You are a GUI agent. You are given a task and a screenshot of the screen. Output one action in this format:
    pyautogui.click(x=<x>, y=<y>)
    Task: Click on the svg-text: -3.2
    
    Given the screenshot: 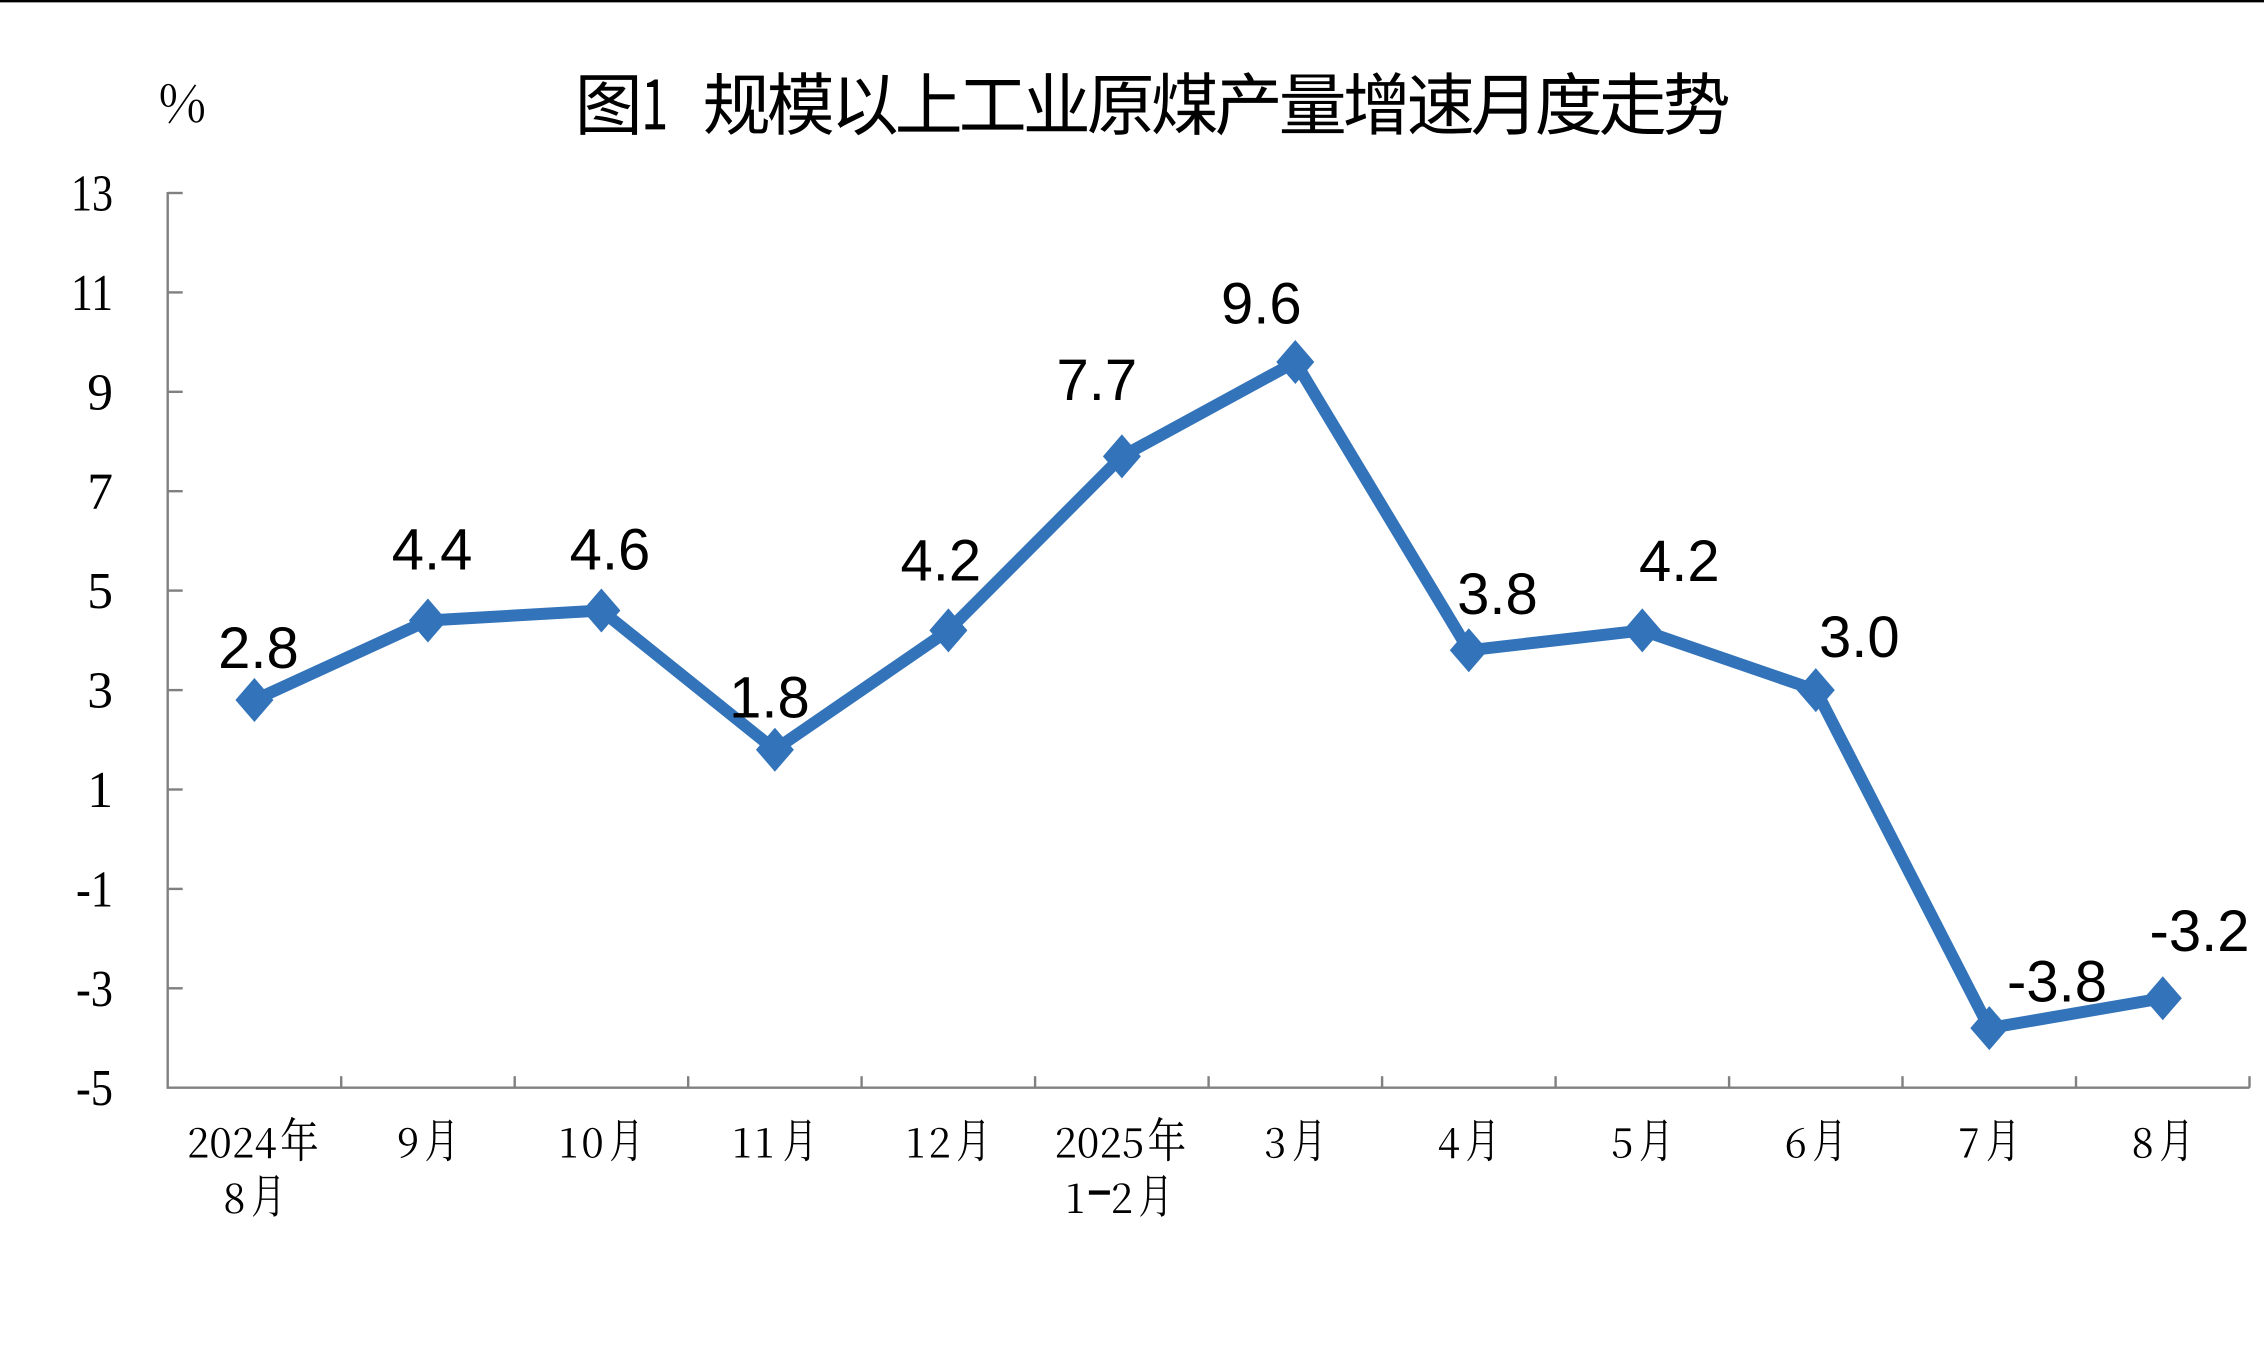 What is the action you would take?
    pyautogui.click(x=2200, y=931)
    